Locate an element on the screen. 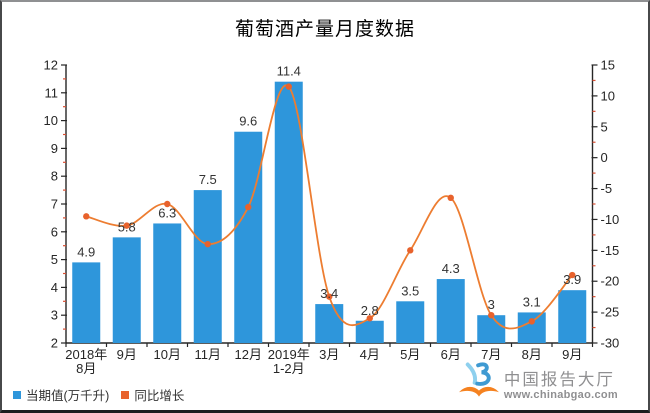 The height and width of the screenshot is (413, 650). left-axis-tick-label: 2 is located at coordinates (54, 343).